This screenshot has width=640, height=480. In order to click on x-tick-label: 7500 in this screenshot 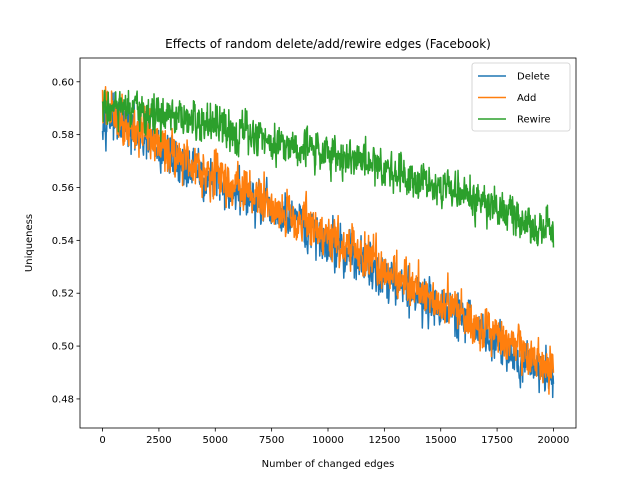, I will do `click(271, 440)`.